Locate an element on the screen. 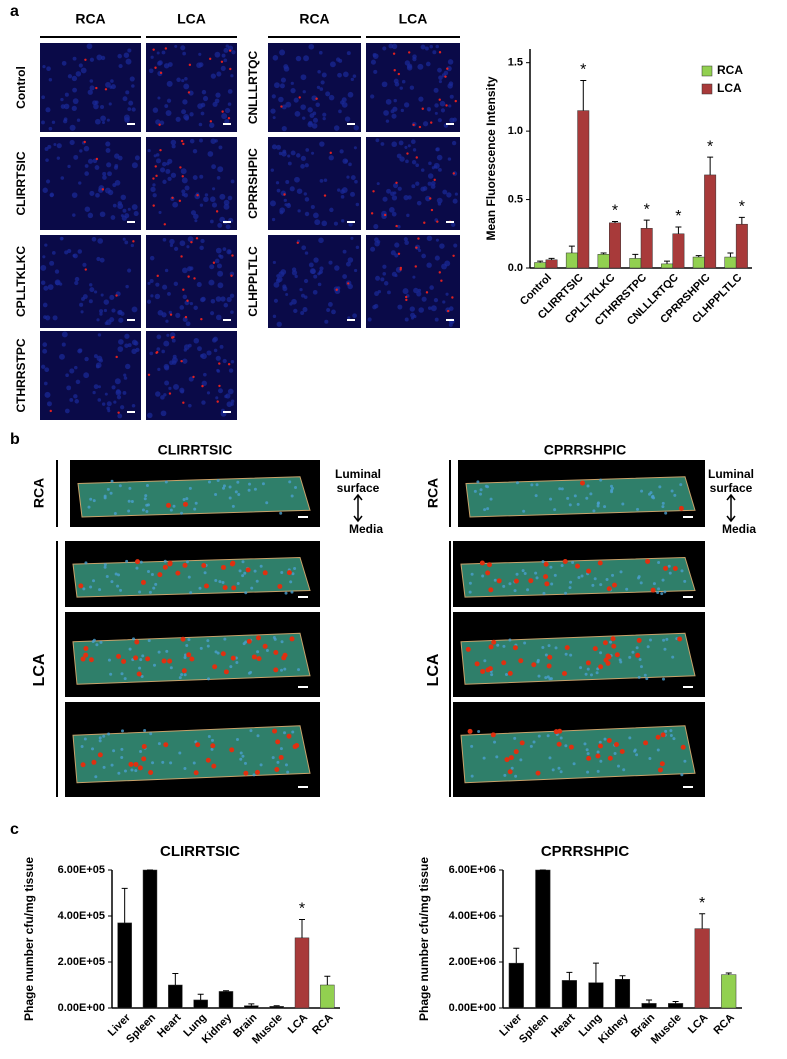  y-axis-label: Phage number cfu/mg tissue is located at coordinates (424, 939).